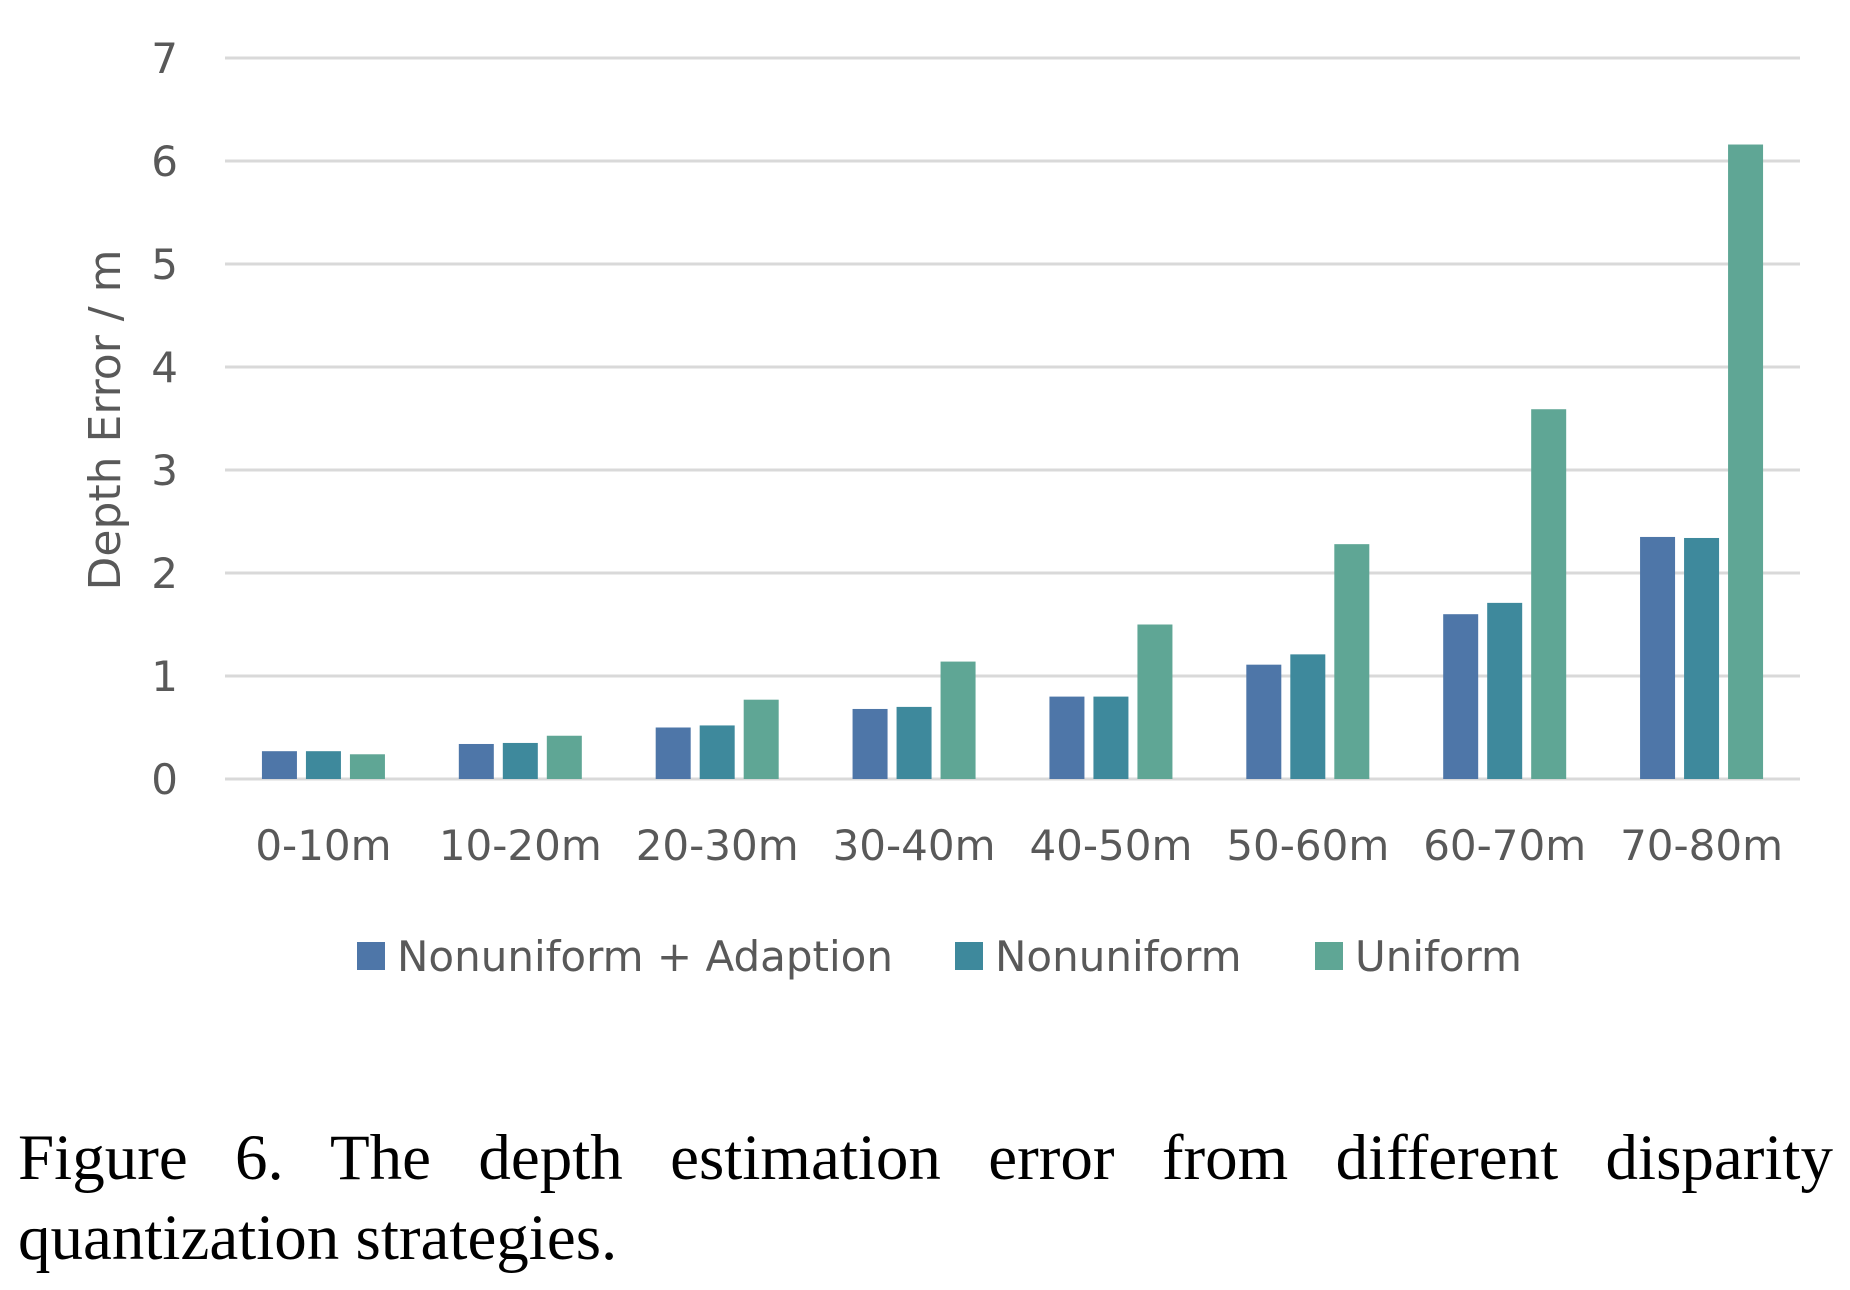 This screenshot has height=1290, width=1850. What do you see at coordinates (323, 845) in the screenshot?
I see `x-tick-label: 0-10m` at bounding box center [323, 845].